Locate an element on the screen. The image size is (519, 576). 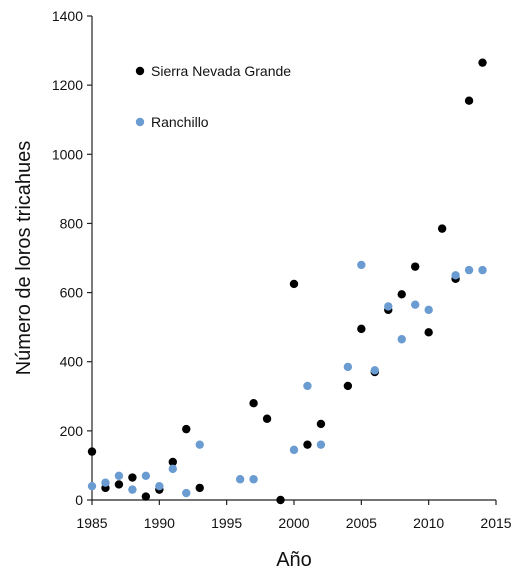
x-axis-title: Año is located at coordinates (294, 560).